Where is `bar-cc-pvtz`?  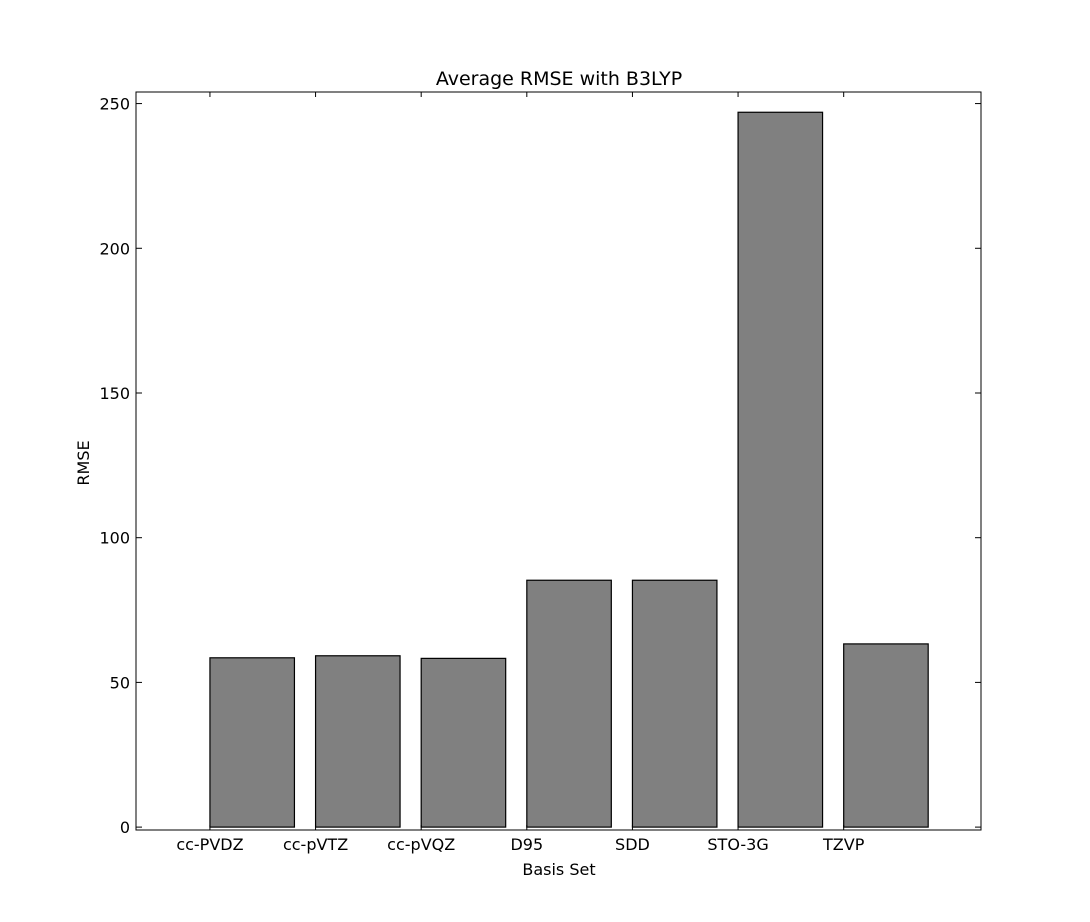 bar-cc-pvtz is located at coordinates (357, 741).